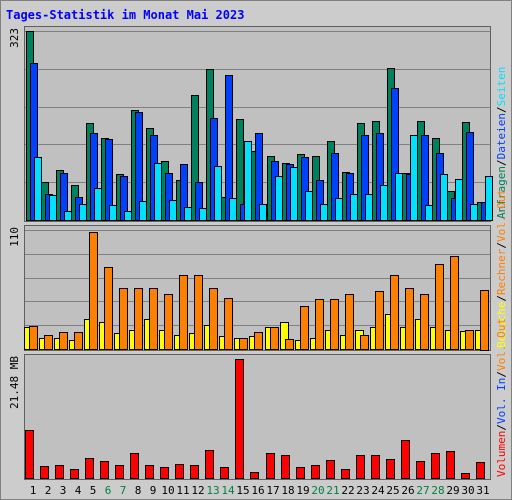 Image resolution: width=512 pixels, height=500 pixels. Describe the element at coordinates (123, 490) in the screenshot. I see `day-label: 7` at that location.